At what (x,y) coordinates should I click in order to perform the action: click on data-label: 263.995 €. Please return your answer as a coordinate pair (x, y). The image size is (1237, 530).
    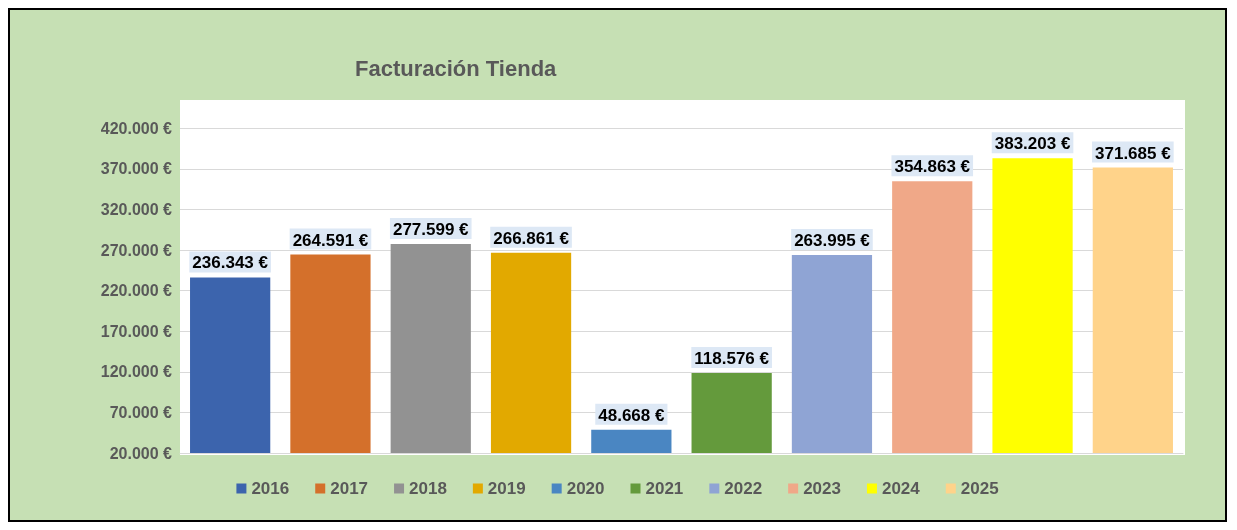
    Looking at the image, I should click on (832, 240).